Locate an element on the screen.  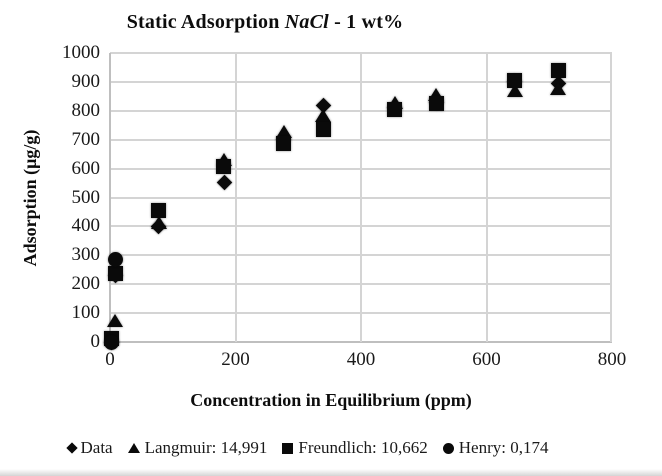
chart-title-prefix: Static Adsorption is located at coordinates (205, 22).